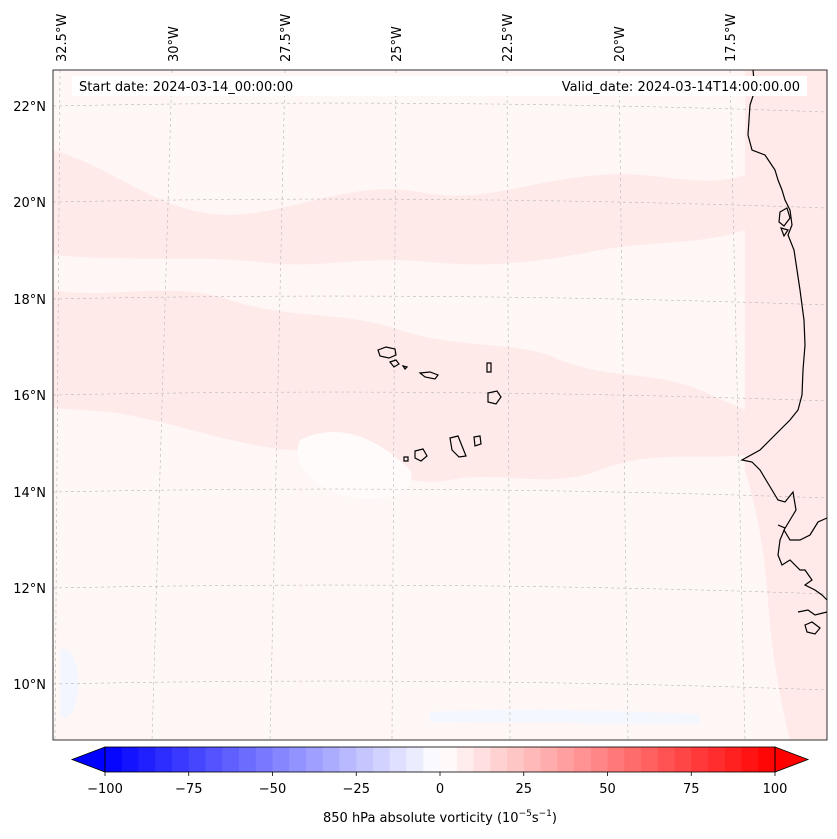 The height and width of the screenshot is (839, 837). What do you see at coordinates (458, 446) in the screenshot?
I see `island-santiago` at bounding box center [458, 446].